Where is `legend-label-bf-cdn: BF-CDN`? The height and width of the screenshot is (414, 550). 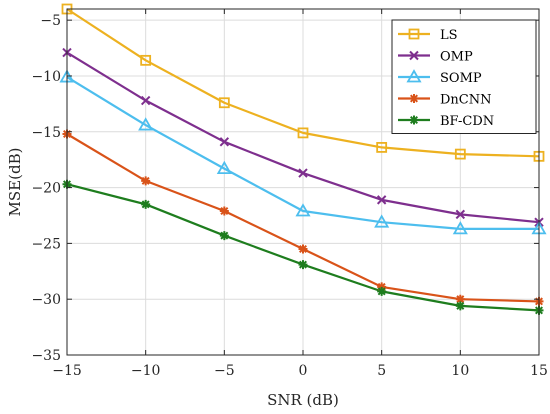
legend-label-bf-cdn: BF-CDN is located at coordinates (467, 121).